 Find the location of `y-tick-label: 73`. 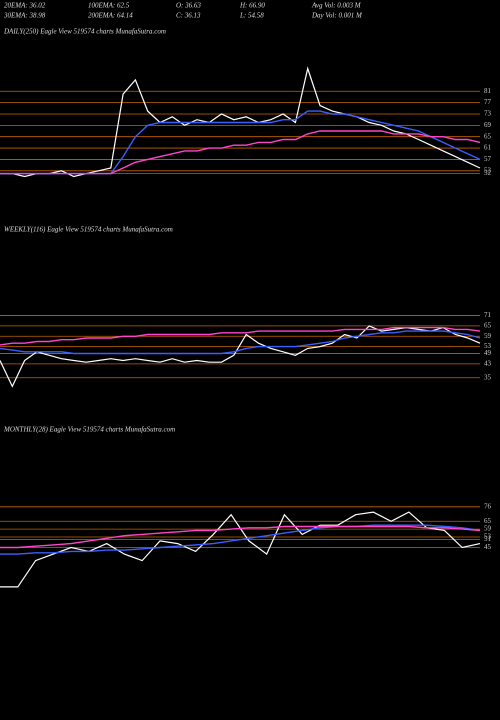

y-tick-label: 73 is located at coordinates (488, 114).